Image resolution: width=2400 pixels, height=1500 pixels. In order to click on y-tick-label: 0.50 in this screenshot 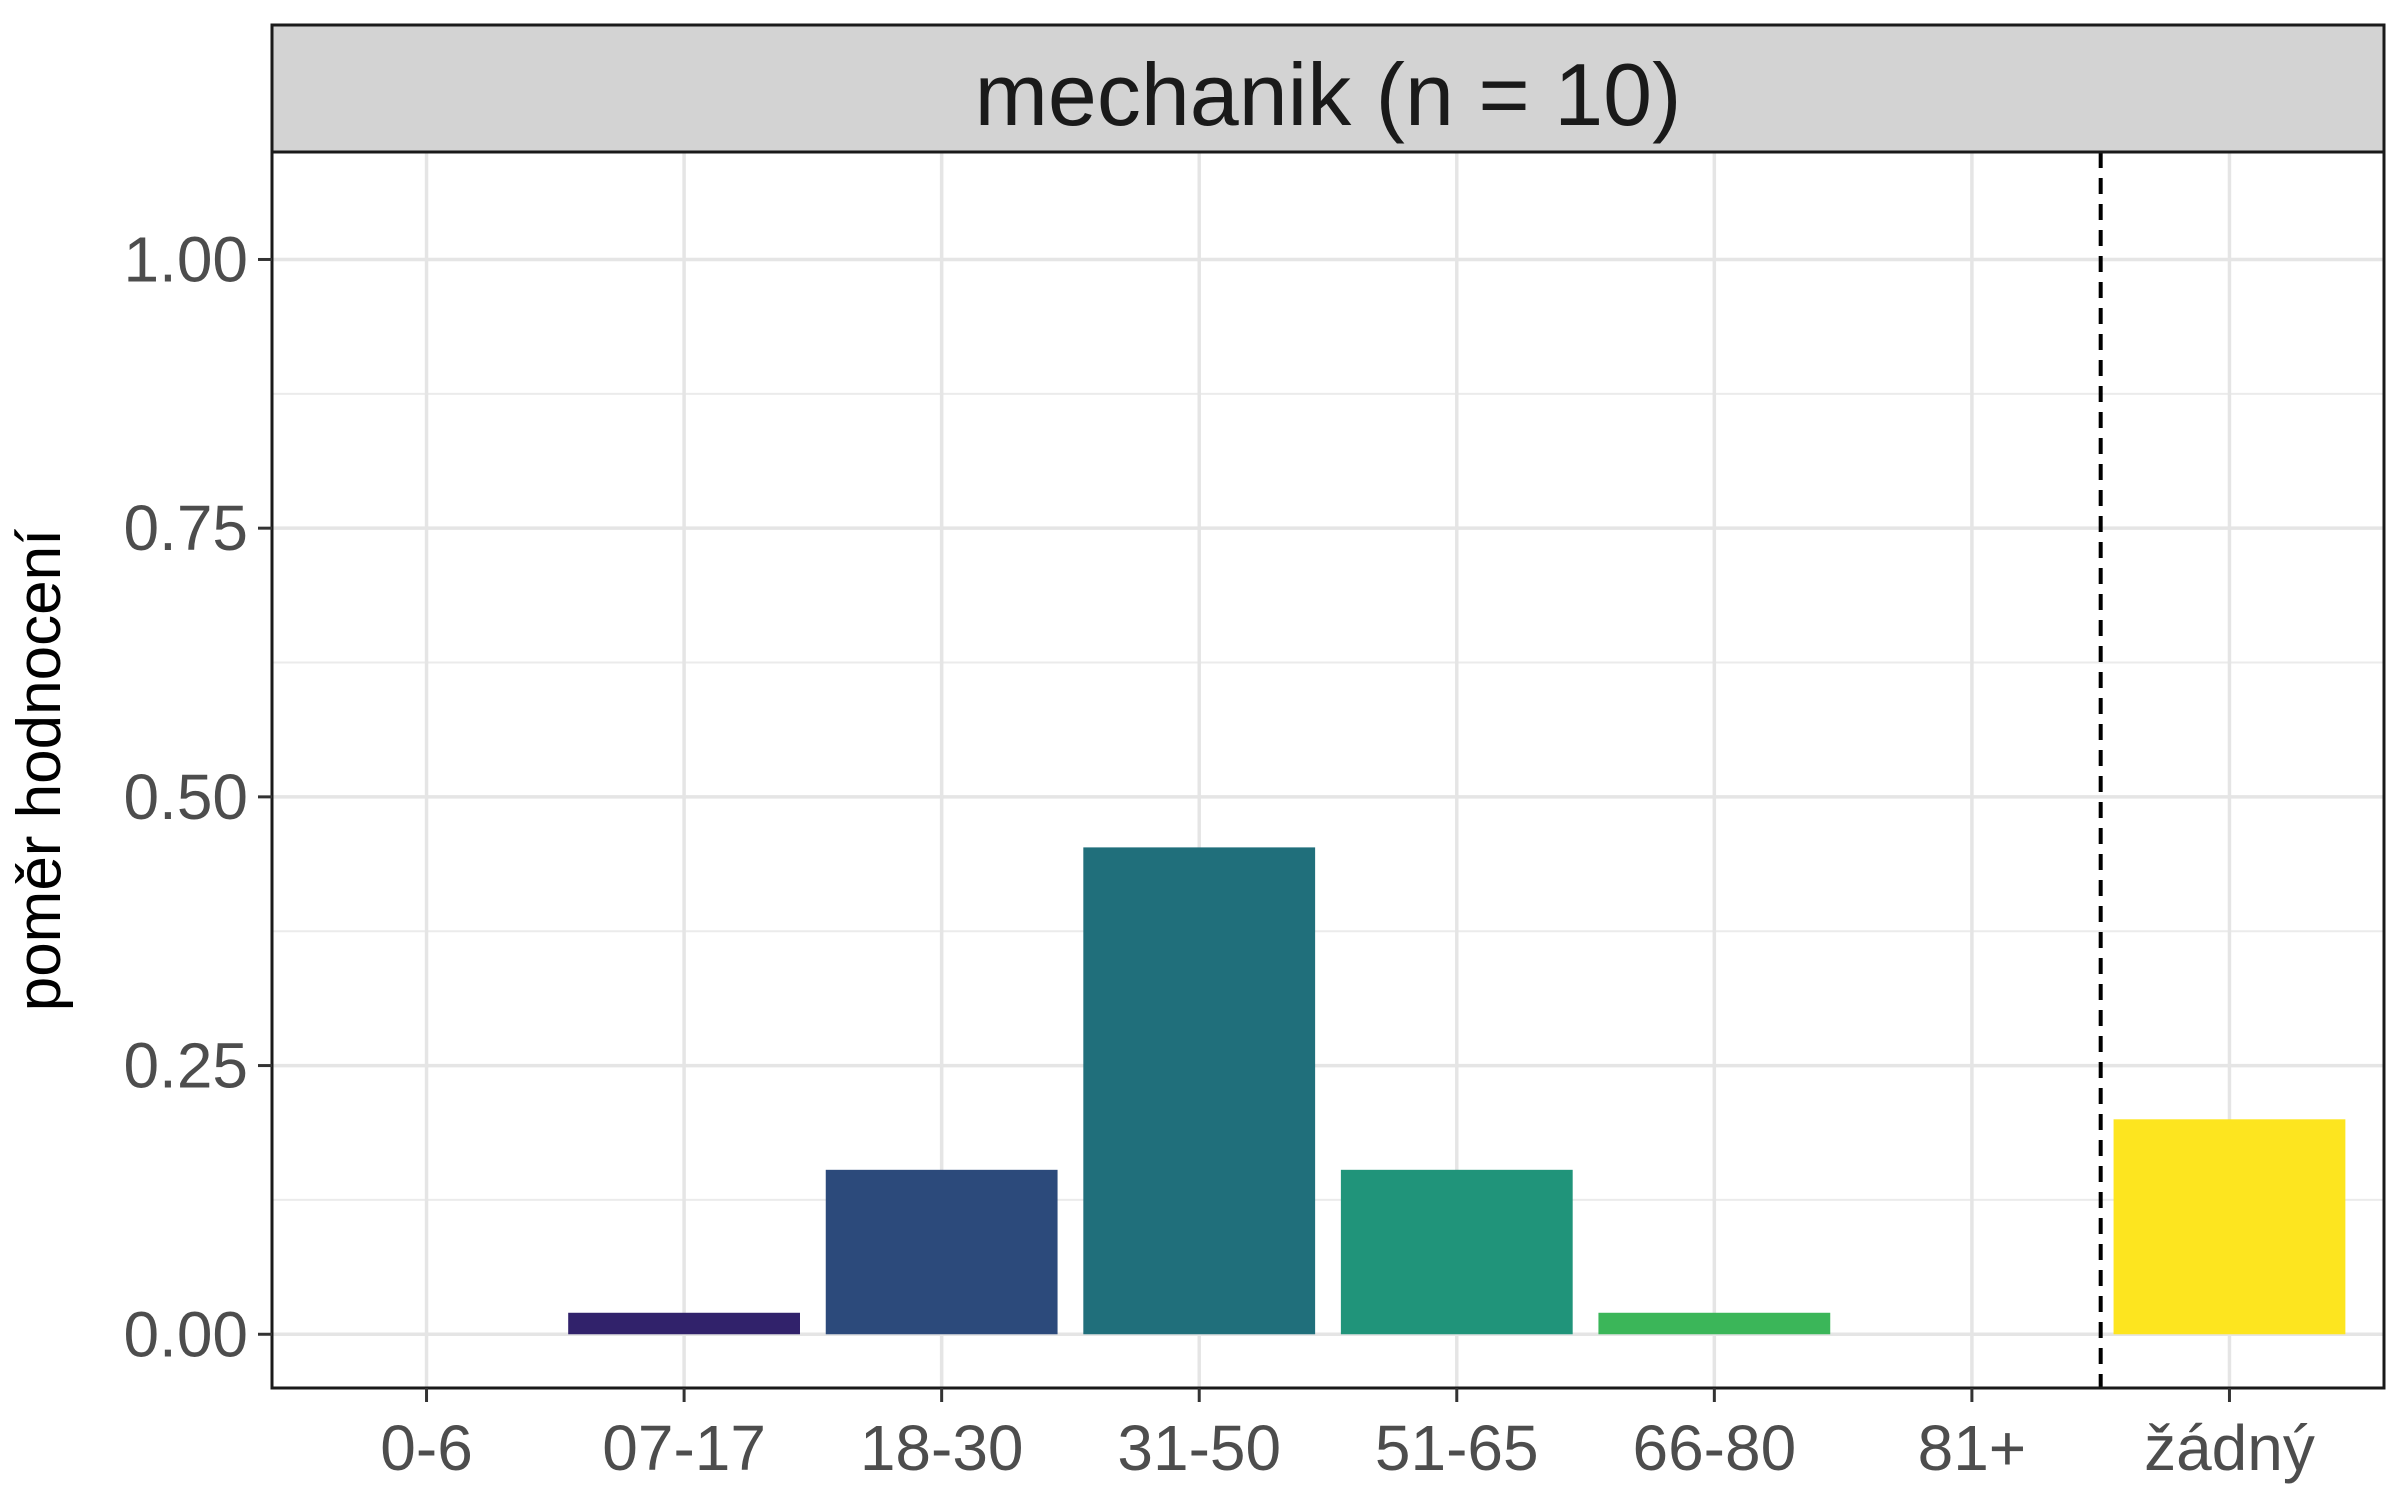, I will do `click(185, 797)`.